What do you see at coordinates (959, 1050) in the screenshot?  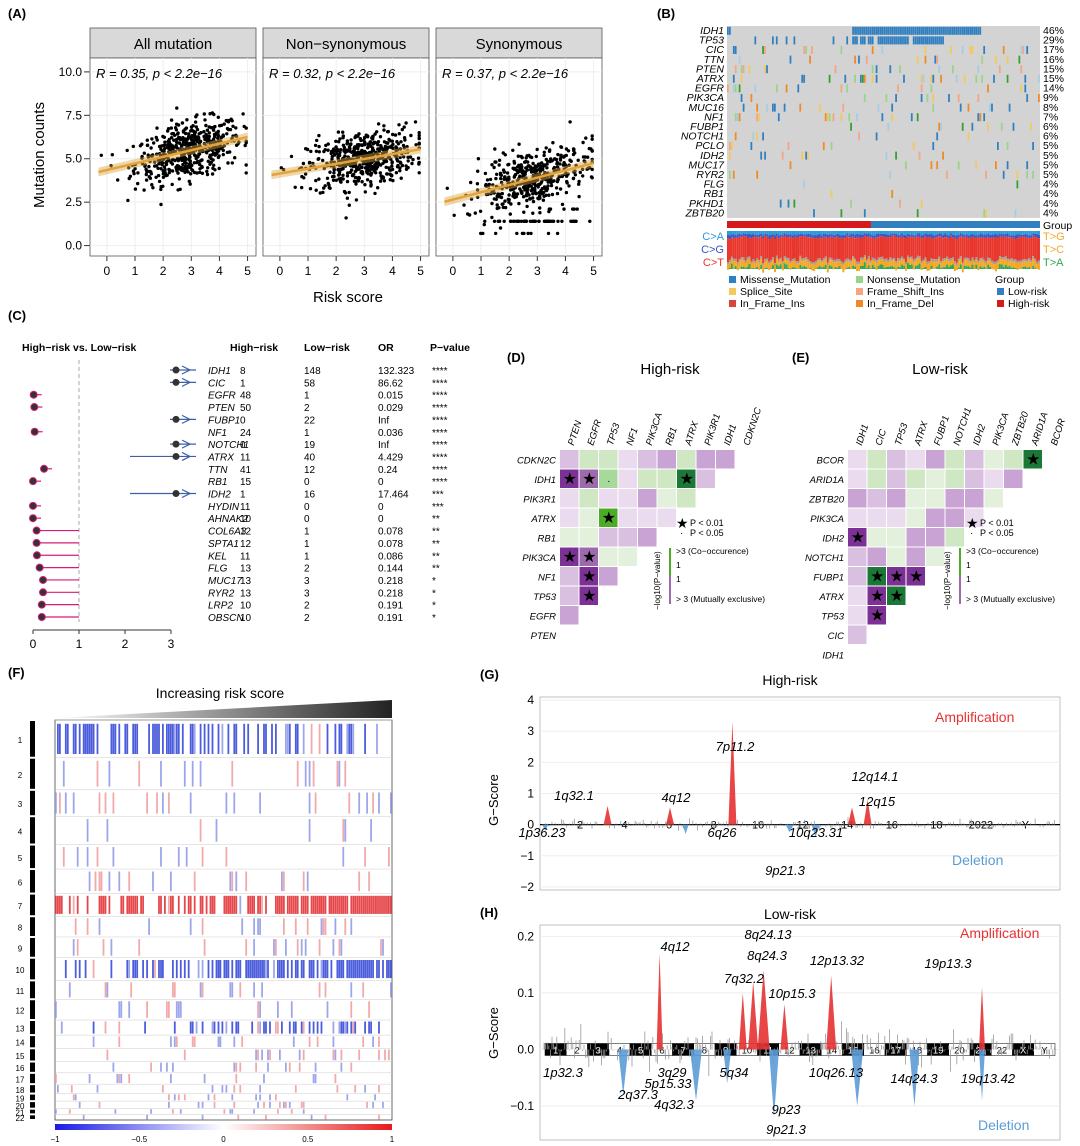 I see `chromosome-label: 20` at bounding box center [959, 1050].